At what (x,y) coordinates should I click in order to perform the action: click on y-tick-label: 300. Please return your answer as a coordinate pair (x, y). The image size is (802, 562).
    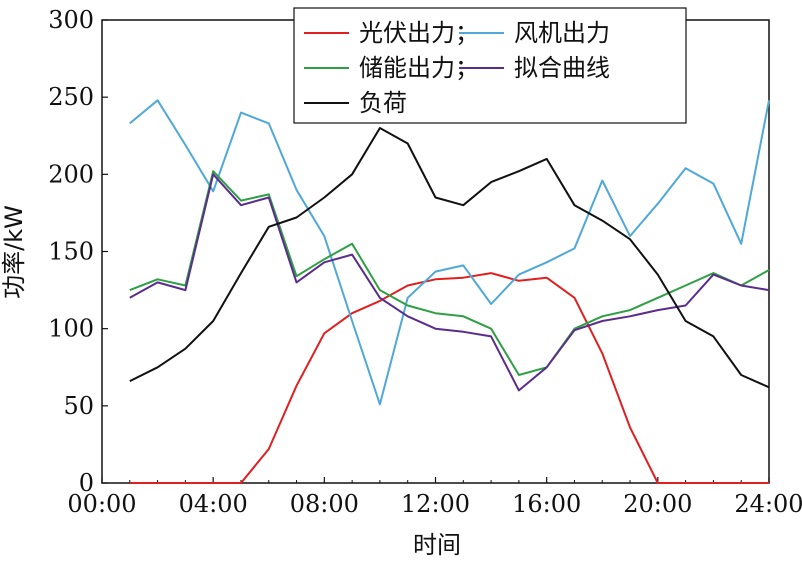
    Looking at the image, I should click on (71, 20).